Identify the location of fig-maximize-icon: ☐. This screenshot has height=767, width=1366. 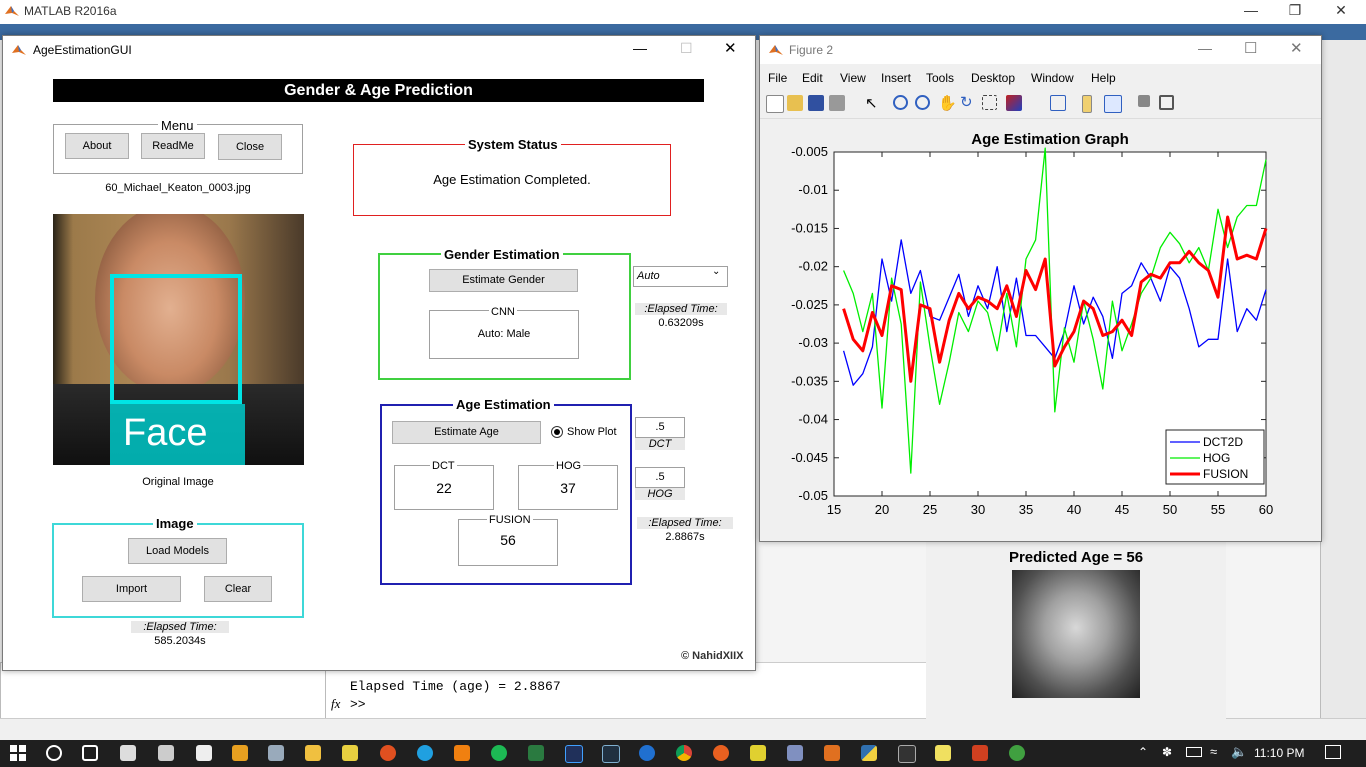
(1251, 48).